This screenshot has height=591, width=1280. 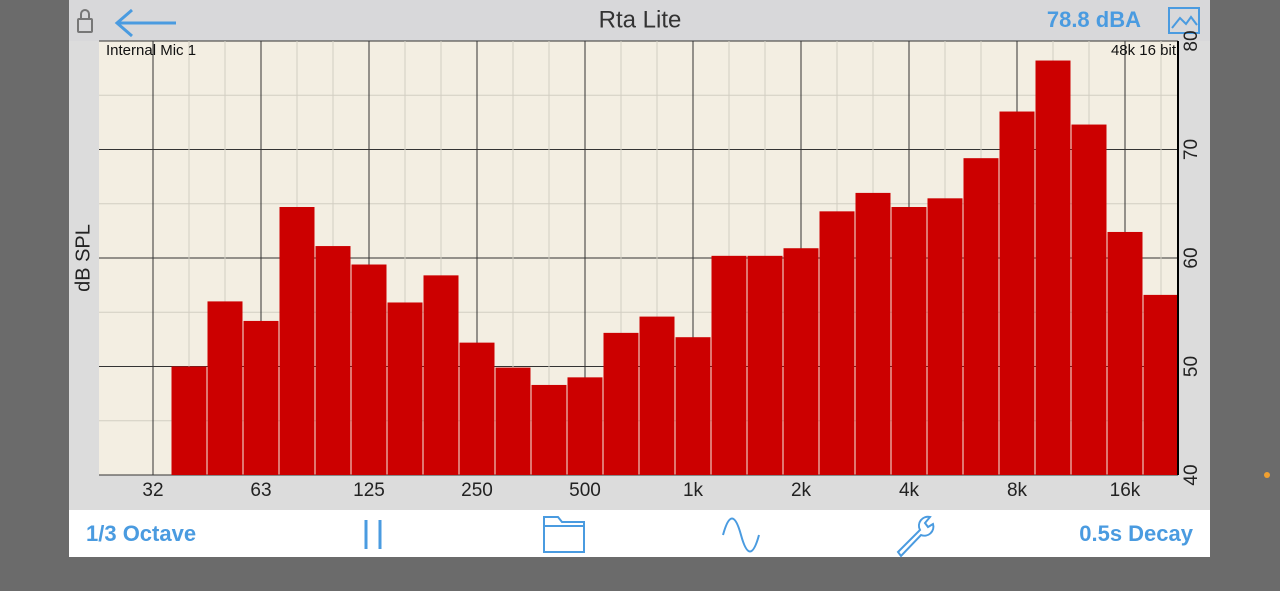 What do you see at coordinates (1191, 474) in the screenshot?
I see `y-tick-label: 40` at bounding box center [1191, 474].